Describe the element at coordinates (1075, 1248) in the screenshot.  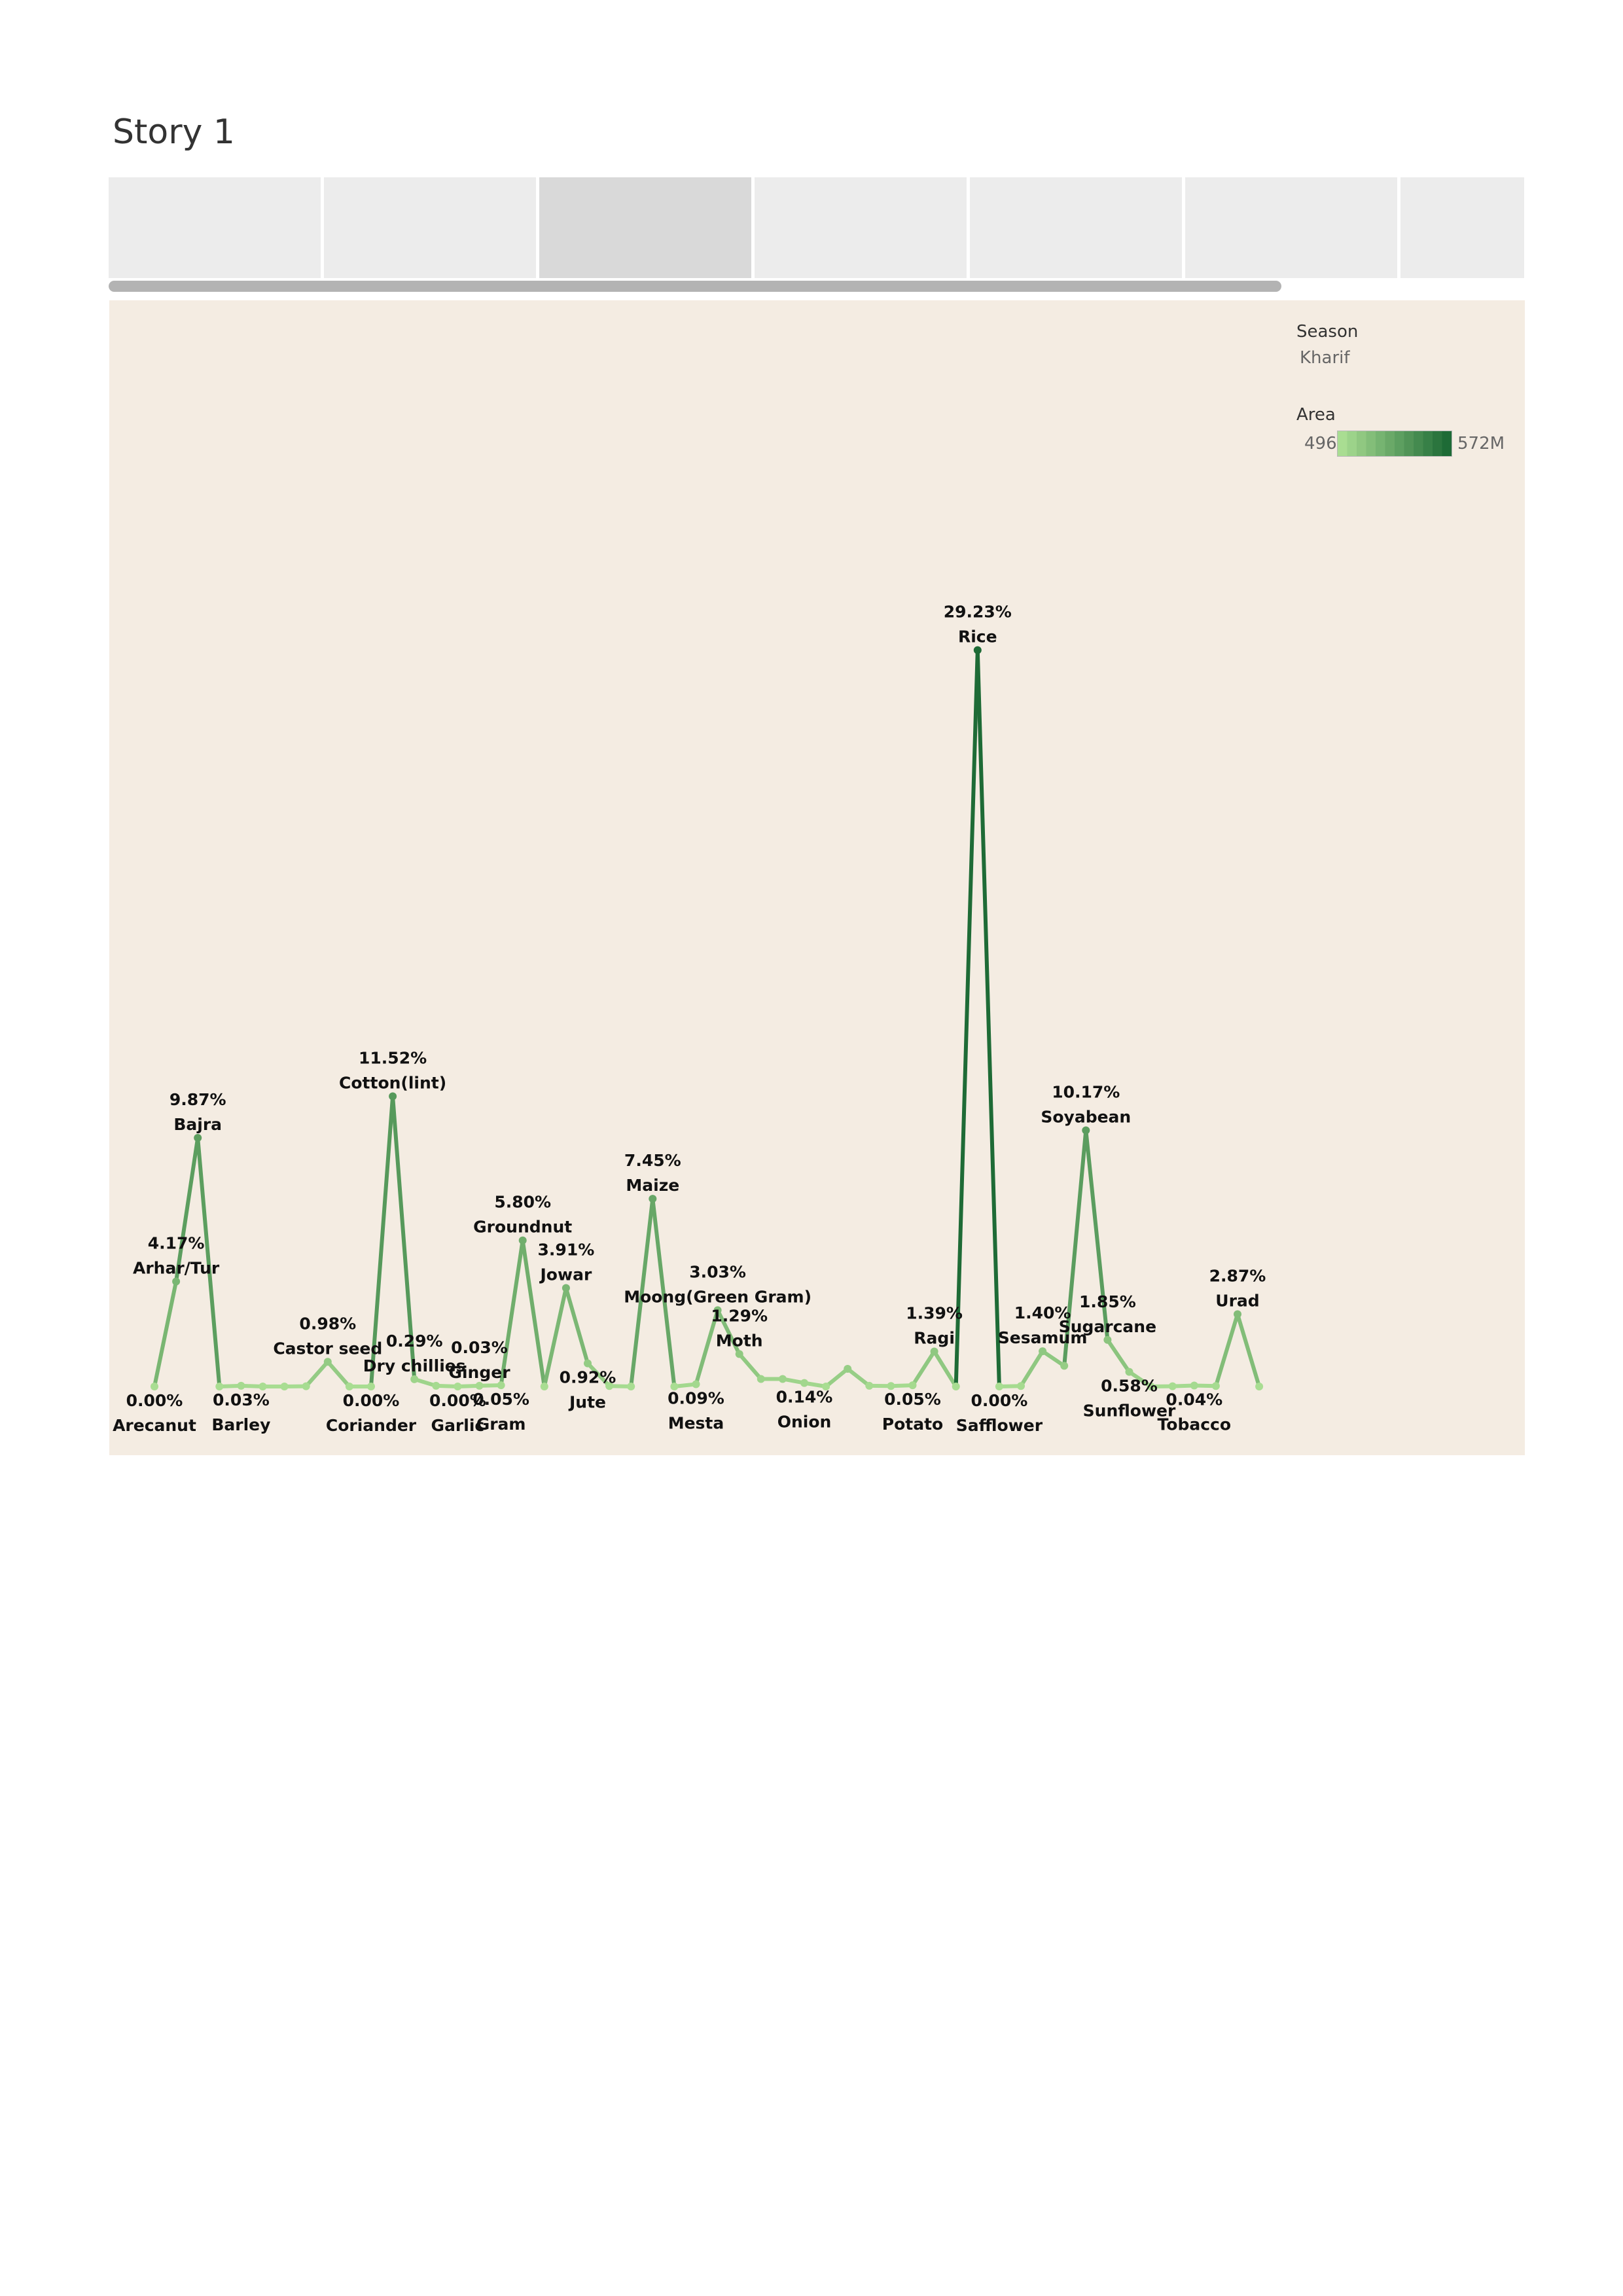
I see `line-segment-small-millets` at that location.